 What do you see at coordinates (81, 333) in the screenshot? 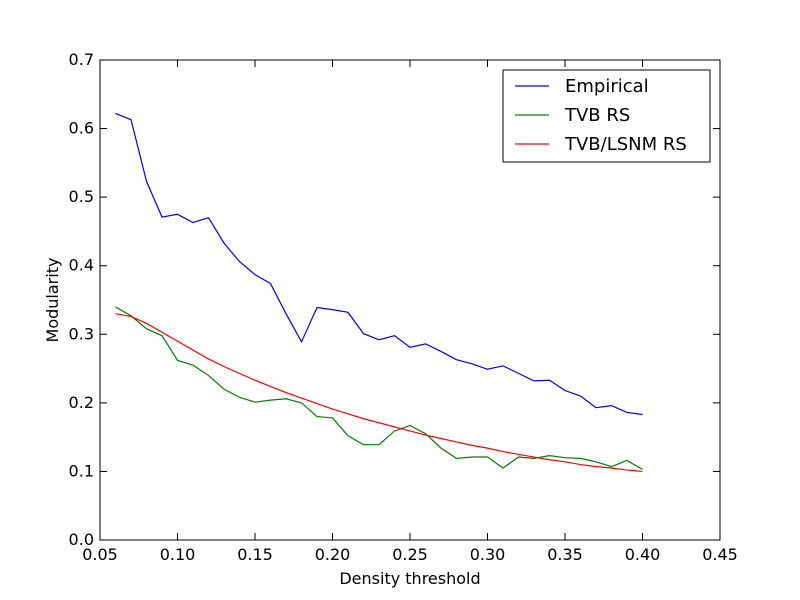
I see `y-tick-label: 0.3` at bounding box center [81, 333].